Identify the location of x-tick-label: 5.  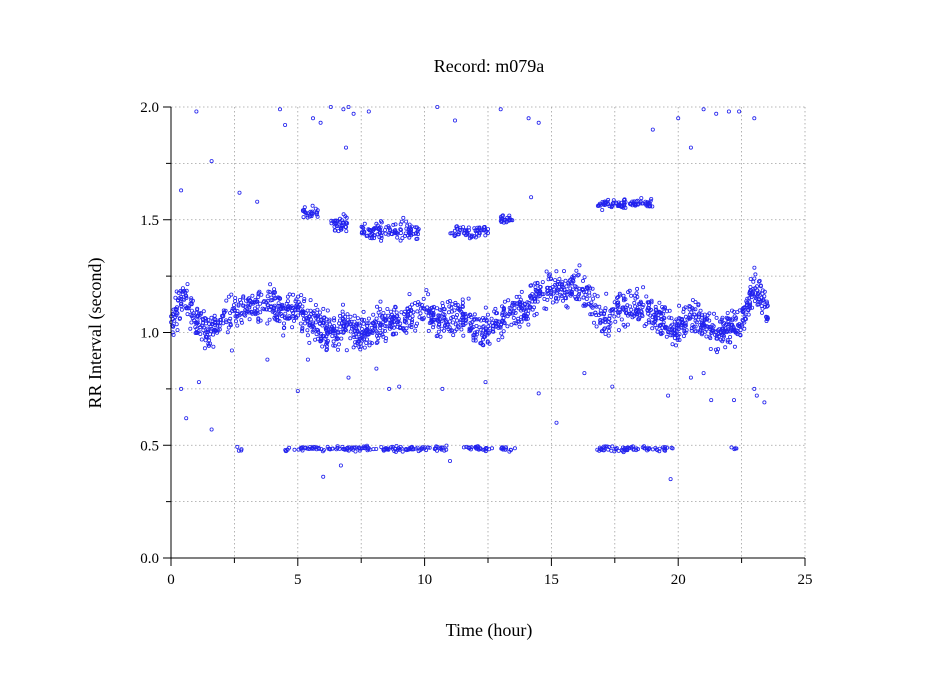
(298, 580).